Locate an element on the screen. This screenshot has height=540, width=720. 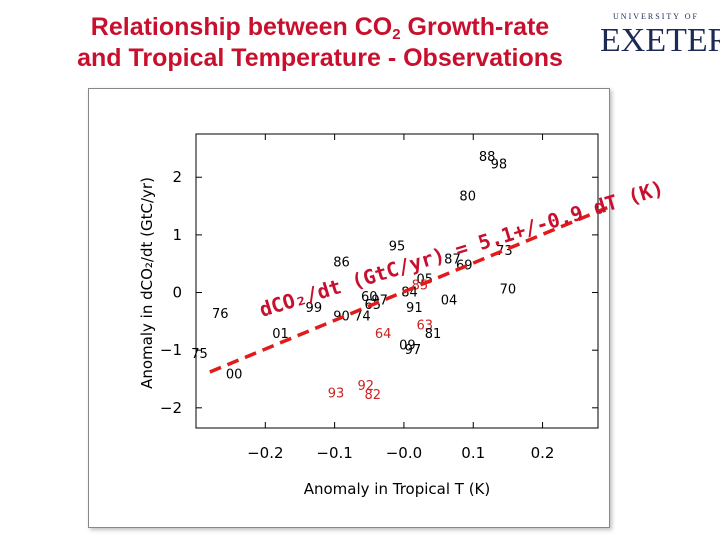
data-point-label: 70 is located at coordinates (508, 290).